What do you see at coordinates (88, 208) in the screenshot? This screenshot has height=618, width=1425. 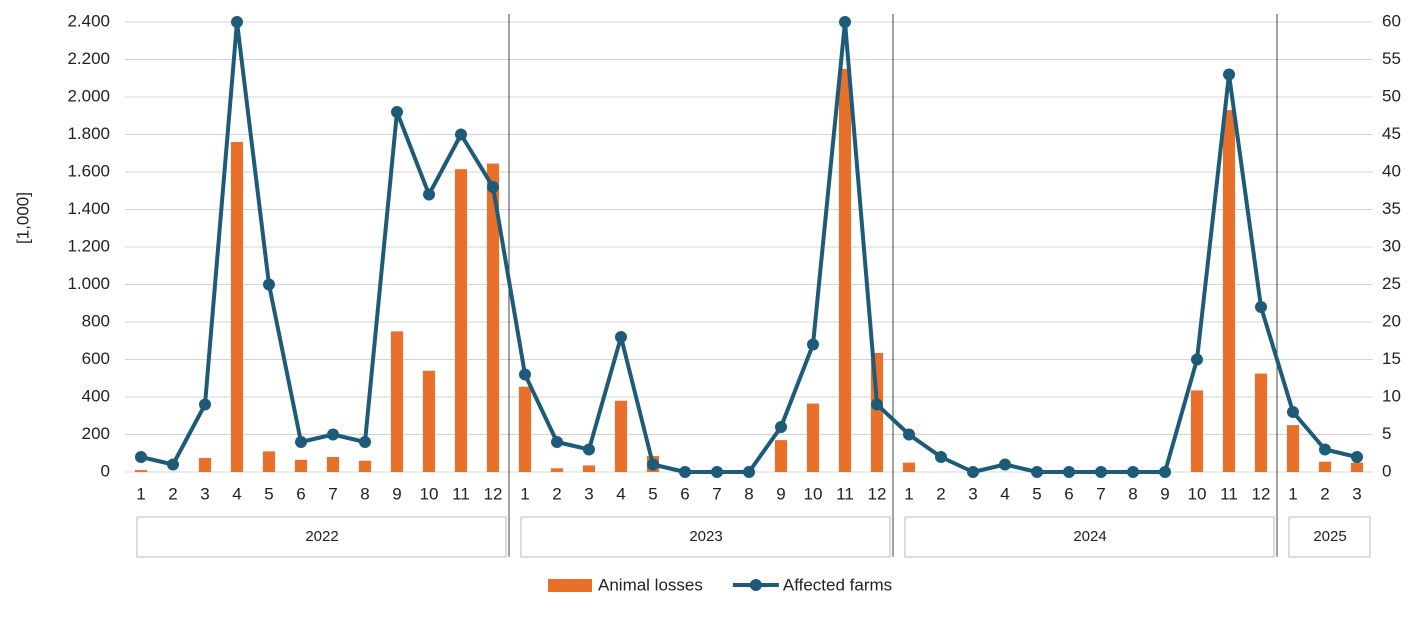 I see `y-tick-label: 1.400` at bounding box center [88, 208].